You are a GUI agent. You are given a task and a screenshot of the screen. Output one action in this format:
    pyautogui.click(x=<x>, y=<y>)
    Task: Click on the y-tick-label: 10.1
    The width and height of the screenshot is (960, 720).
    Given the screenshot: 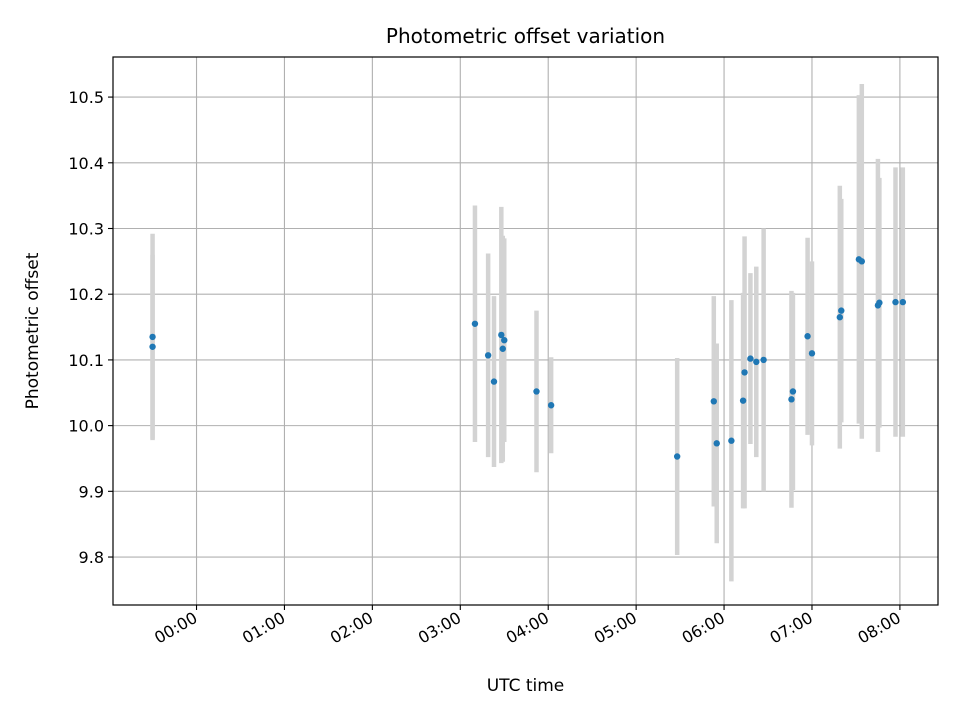 What is the action you would take?
    pyautogui.click(x=86, y=360)
    